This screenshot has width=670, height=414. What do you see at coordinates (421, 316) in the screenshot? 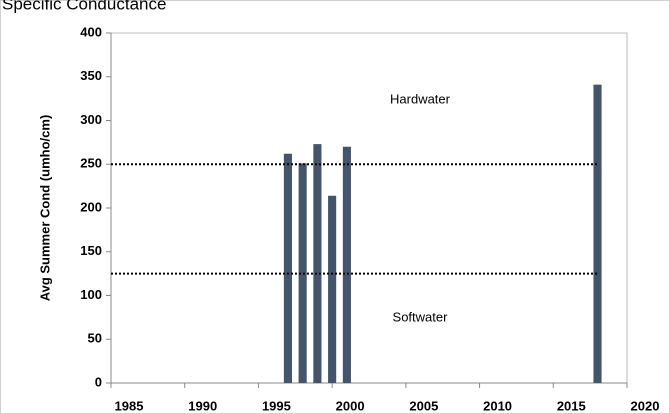
I see `annotation: Softwater` at bounding box center [421, 316].